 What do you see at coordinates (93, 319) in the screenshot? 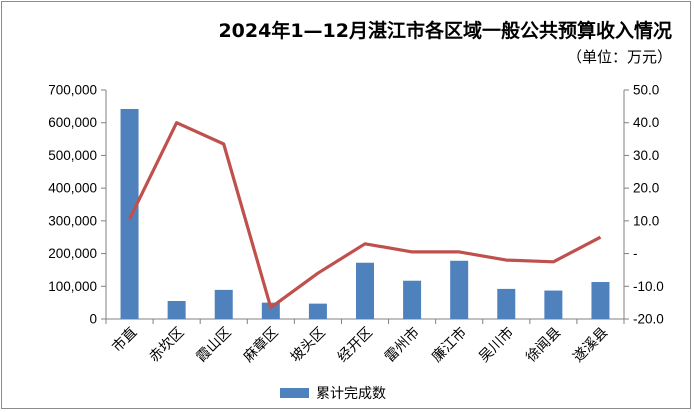
I see `y-tick-label: 0` at bounding box center [93, 319].